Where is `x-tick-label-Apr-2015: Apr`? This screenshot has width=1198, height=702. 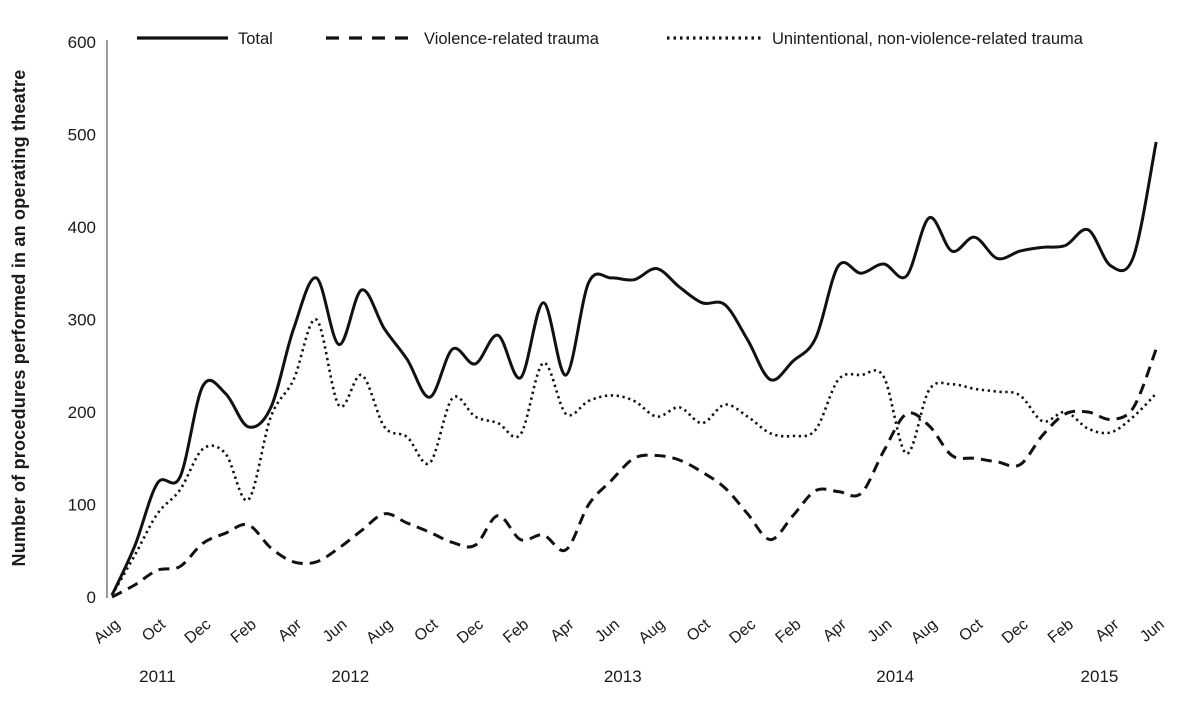 x-tick-label-Apr-2015: Apr is located at coordinates (1107, 630).